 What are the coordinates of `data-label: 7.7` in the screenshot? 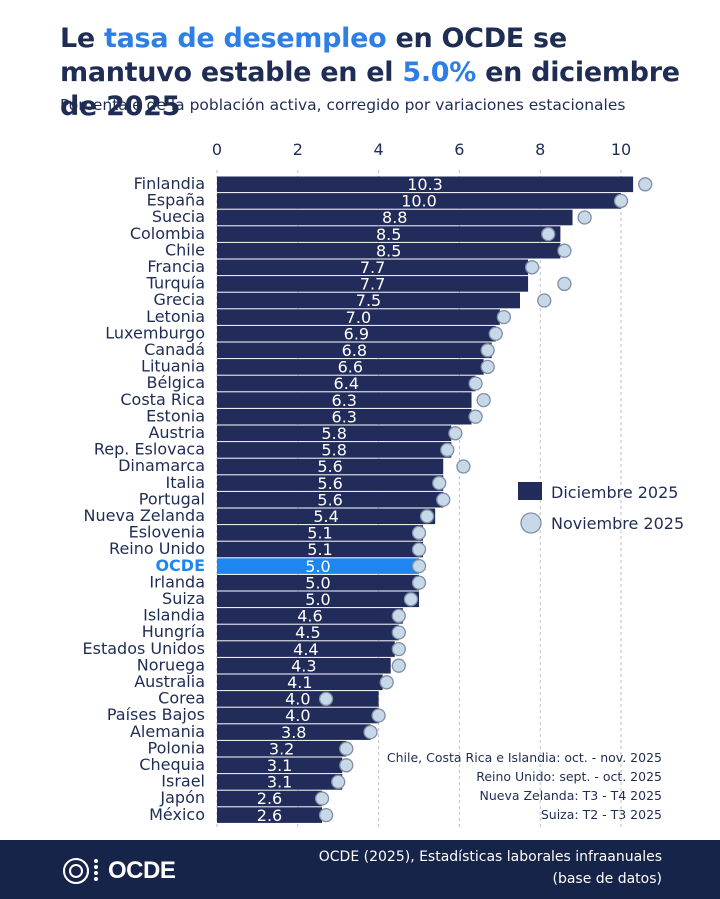 It's located at (372, 267).